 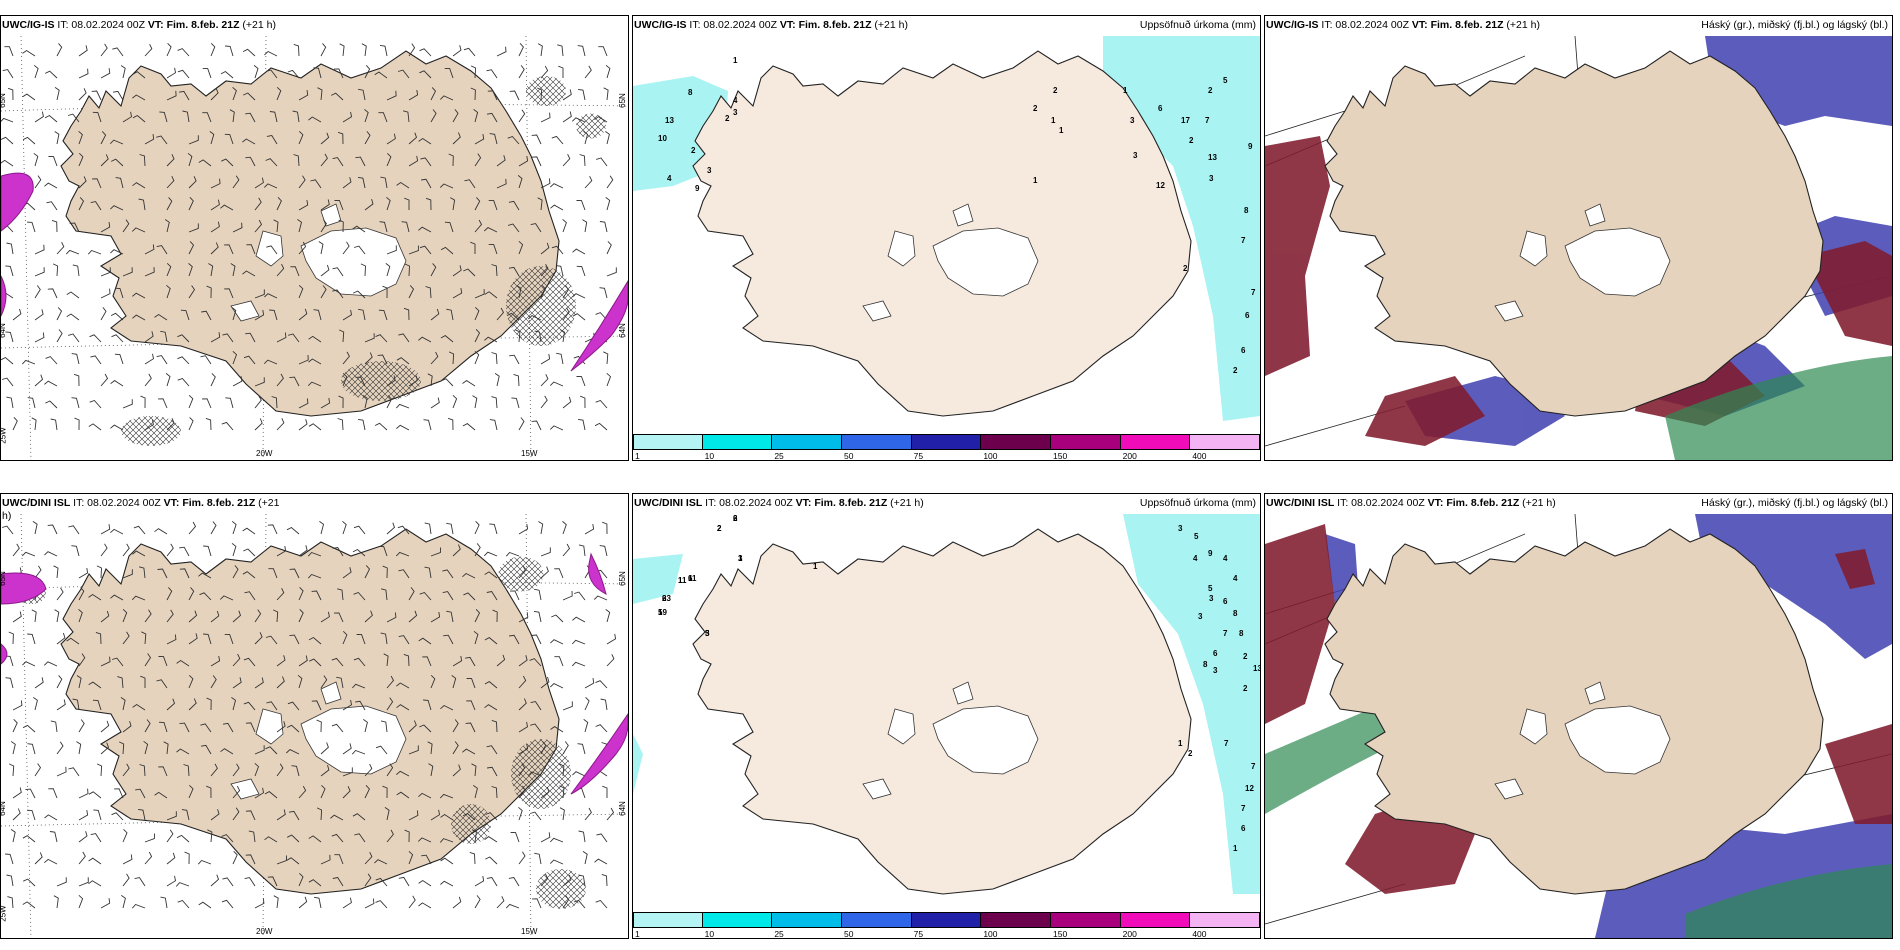 What do you see at coordinates (36, 503) in the screenshot?
I see `model-name: UWC/DINI ISL` at bounding box center [36, 503].